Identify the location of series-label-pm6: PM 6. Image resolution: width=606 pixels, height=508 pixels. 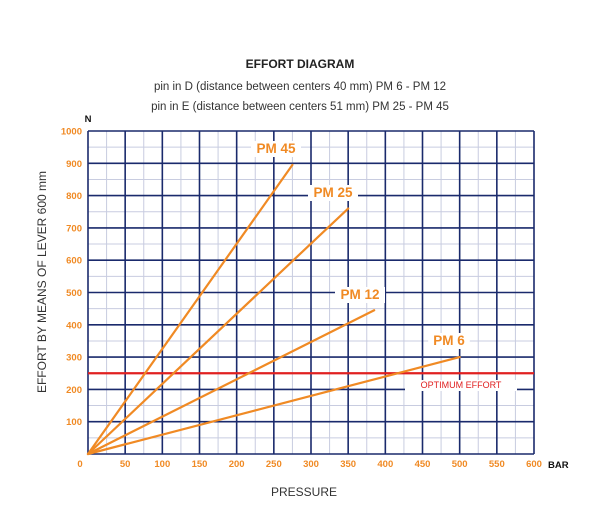
(449, 340).